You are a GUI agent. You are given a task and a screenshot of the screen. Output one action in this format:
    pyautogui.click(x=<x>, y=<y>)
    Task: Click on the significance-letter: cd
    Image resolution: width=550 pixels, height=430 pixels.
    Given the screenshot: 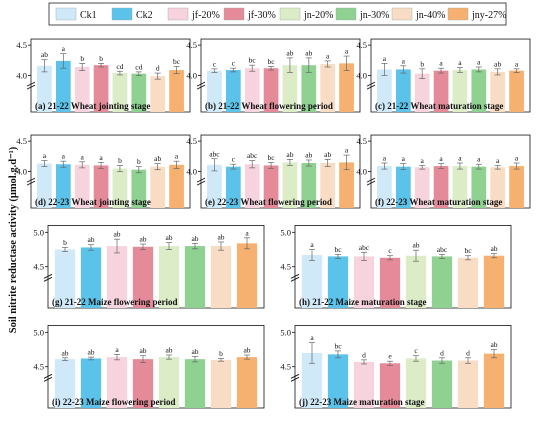 What is the action you would take?
    pyautogui.click(x=119, y=66)
    